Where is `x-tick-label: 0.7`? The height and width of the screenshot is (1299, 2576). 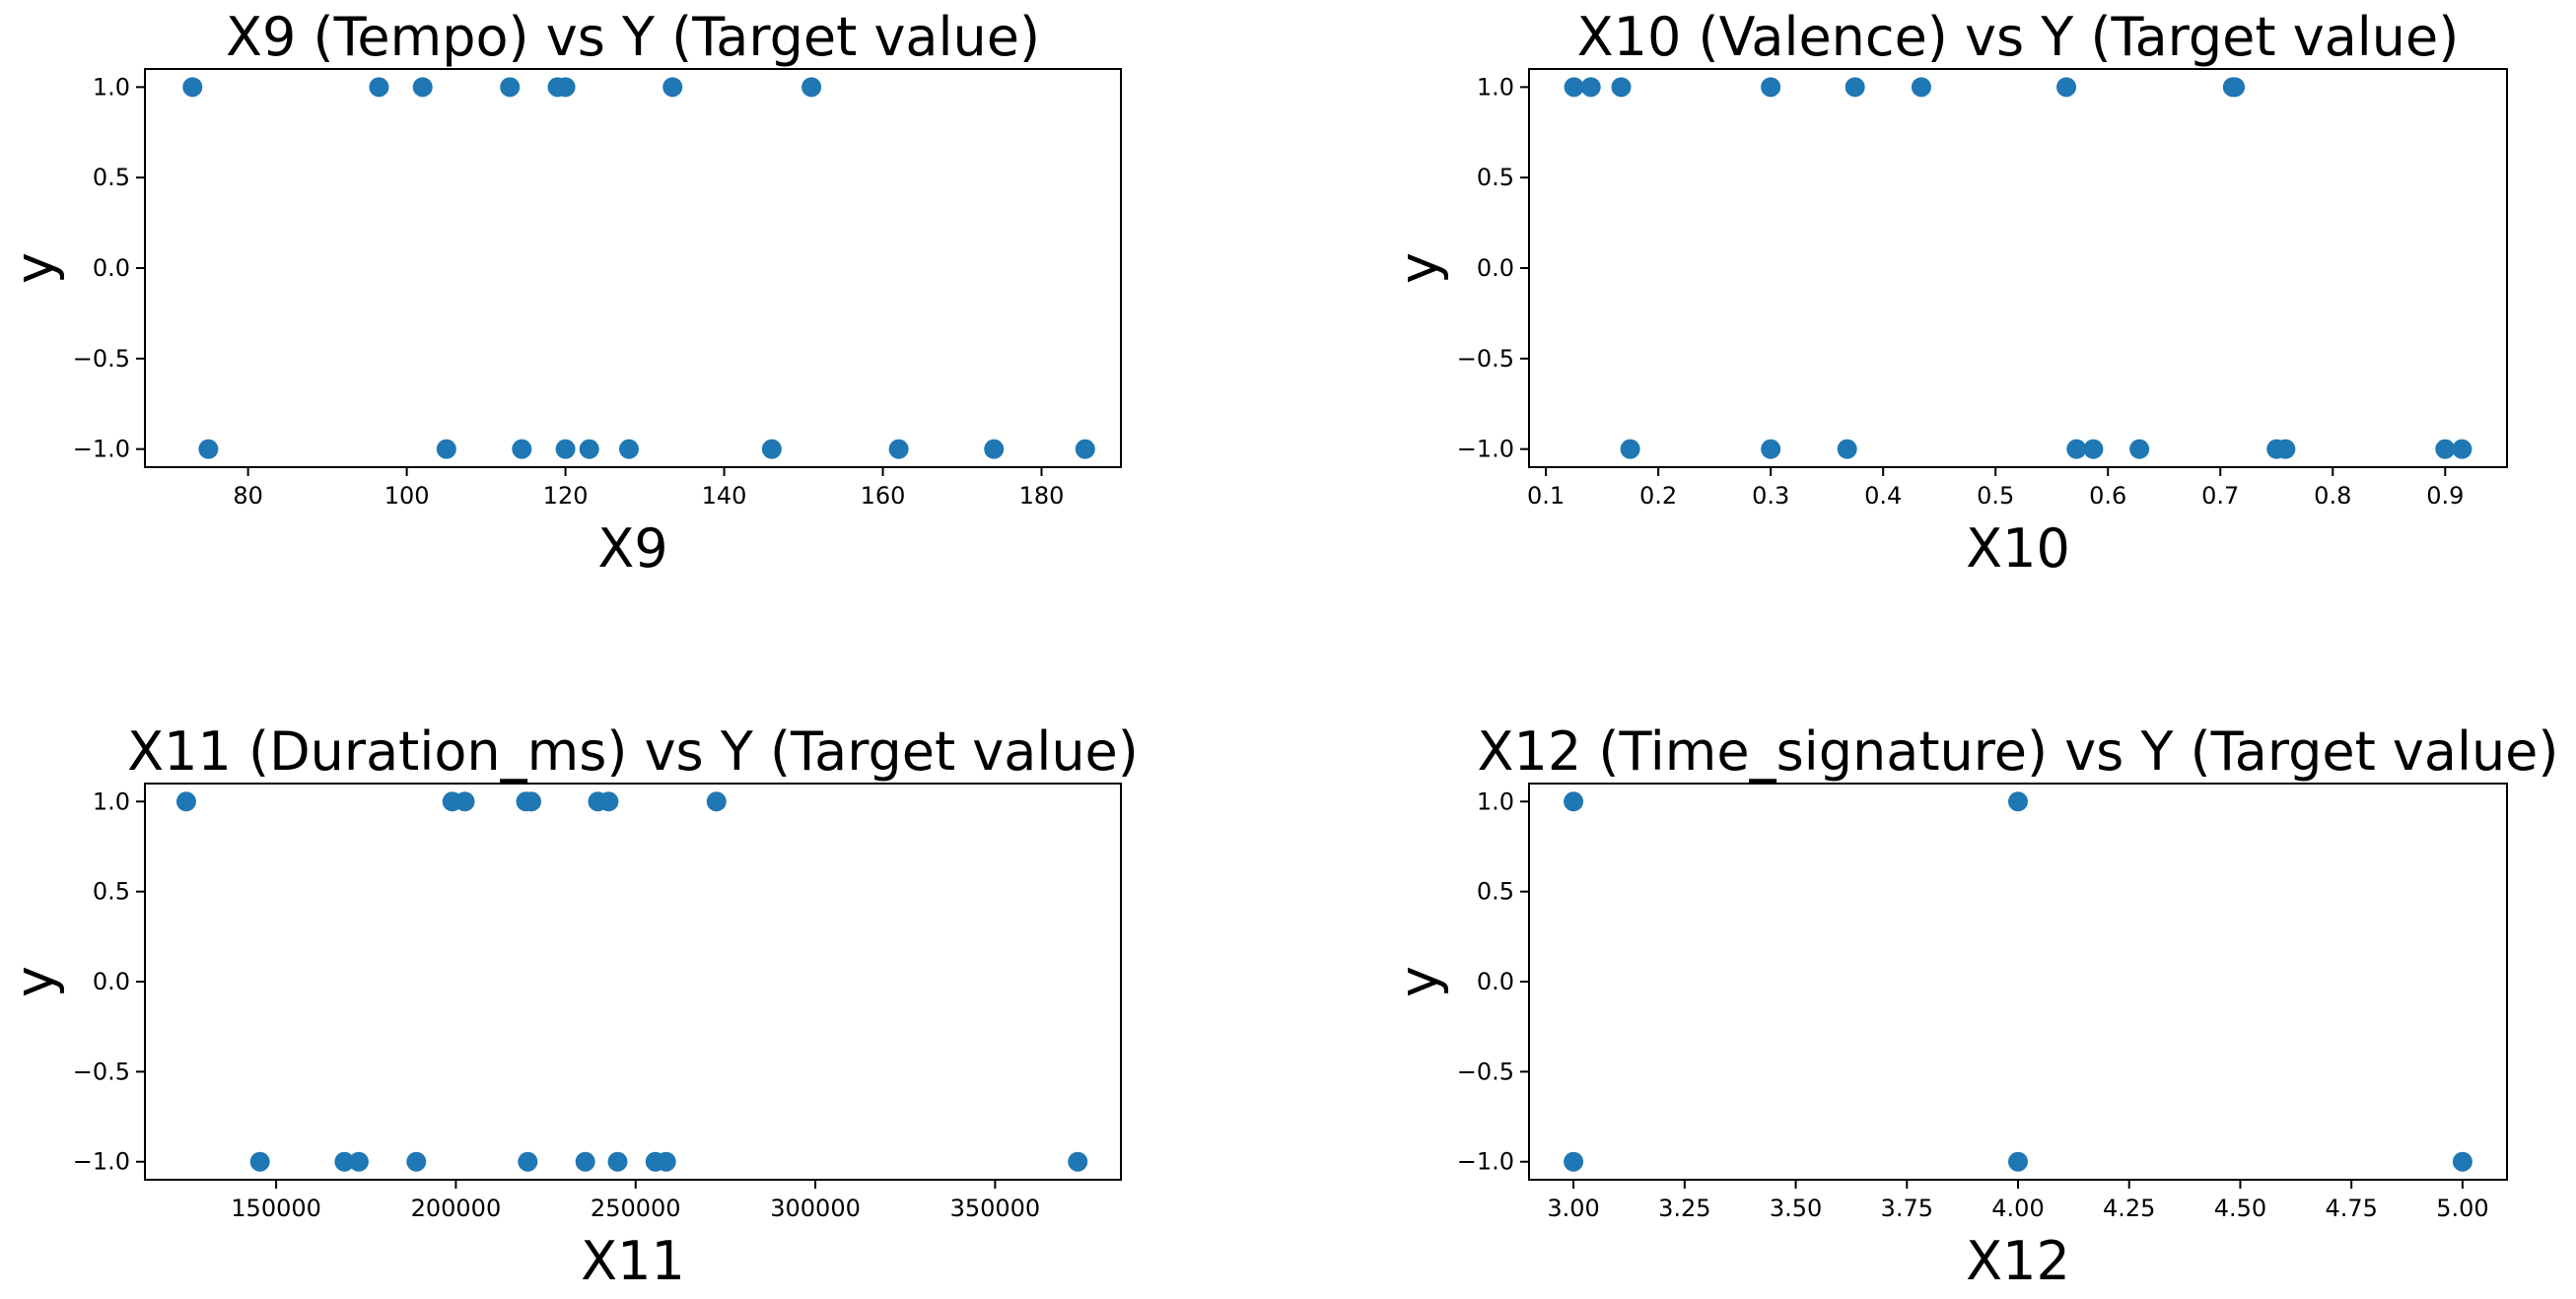 x-tick-label: 0.7 is located at coordinates (2220, 496).